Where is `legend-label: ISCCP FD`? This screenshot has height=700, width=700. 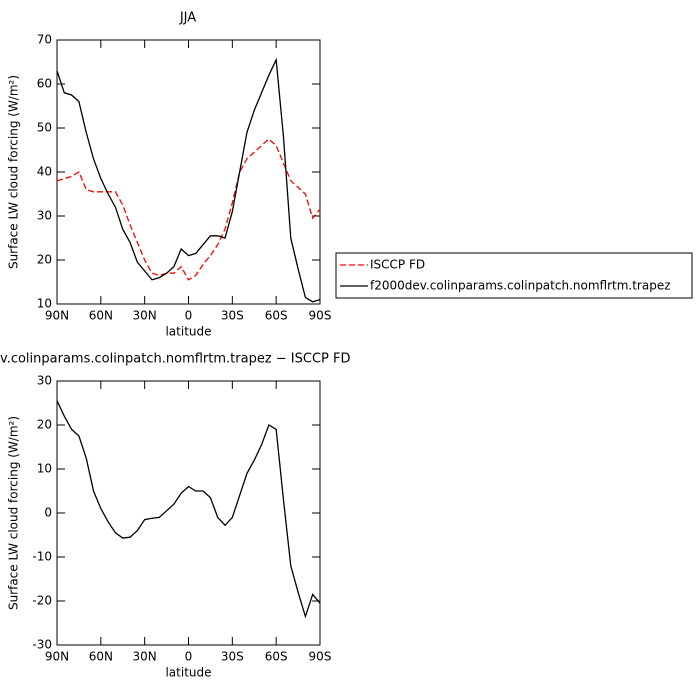 legend-label: ISCCP FD is located at coordinates (397, 265).